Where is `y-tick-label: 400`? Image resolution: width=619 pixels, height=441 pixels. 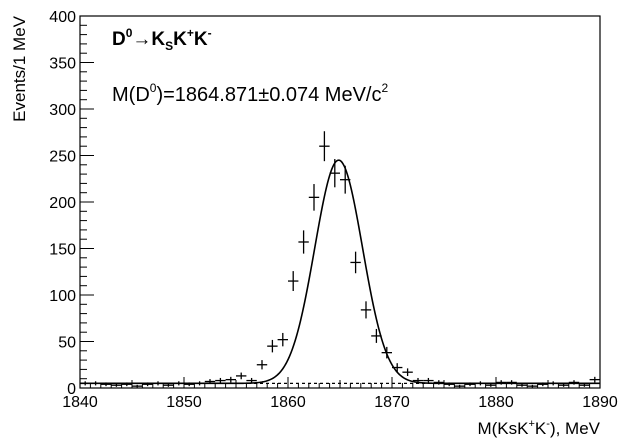
y-tick-label: 400 is located at coordinates (62, 17).